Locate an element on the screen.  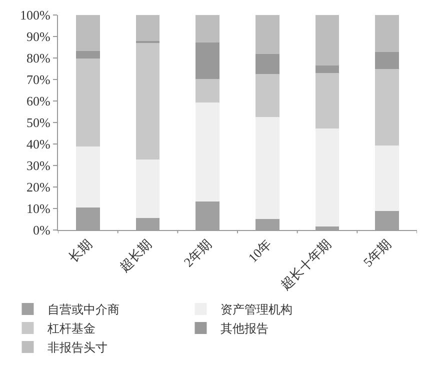
x-tick-label: 超长十年期 is located at coordinates (305, 264).